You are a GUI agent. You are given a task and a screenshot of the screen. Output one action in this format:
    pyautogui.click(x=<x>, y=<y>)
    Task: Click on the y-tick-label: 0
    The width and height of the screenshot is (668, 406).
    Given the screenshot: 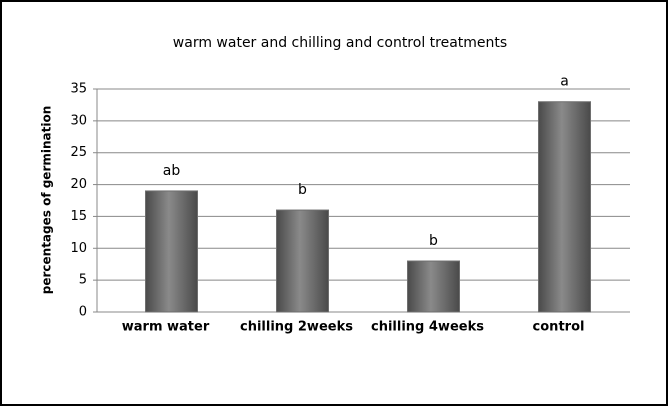 What is the action you would take?
    pyautogui.click(x=83, y=312)
    